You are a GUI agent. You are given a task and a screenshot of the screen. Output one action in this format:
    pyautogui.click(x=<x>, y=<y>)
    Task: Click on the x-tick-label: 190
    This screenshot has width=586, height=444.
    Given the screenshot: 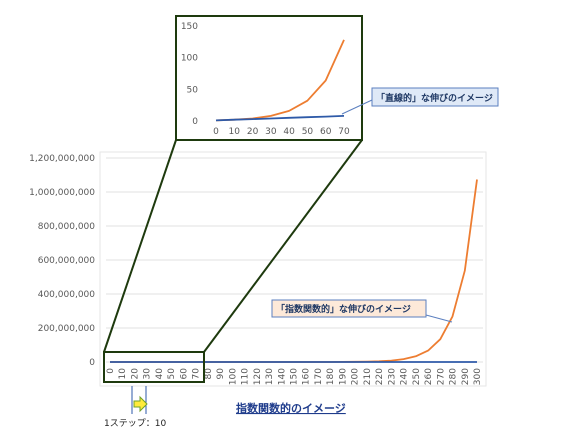 What is the action you would take?
    pyautogui.click(x=343, y=376)
    